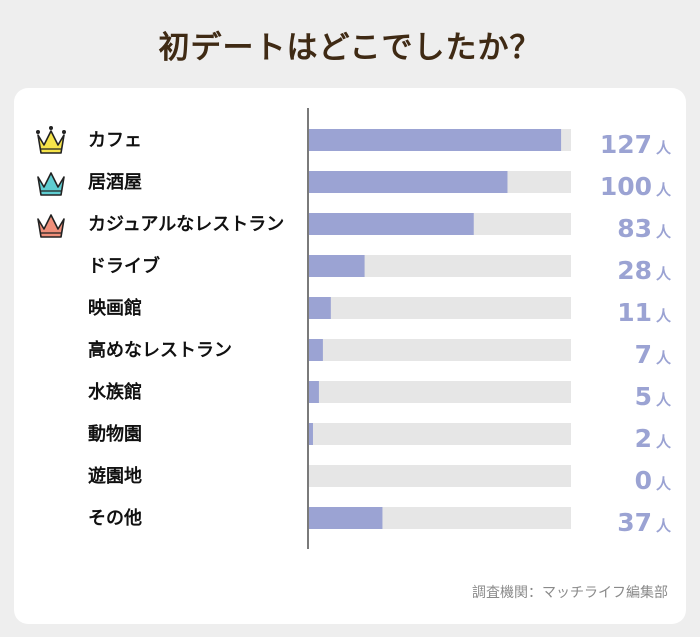  I want to click on category-label: 動物園, so click(115, 434).